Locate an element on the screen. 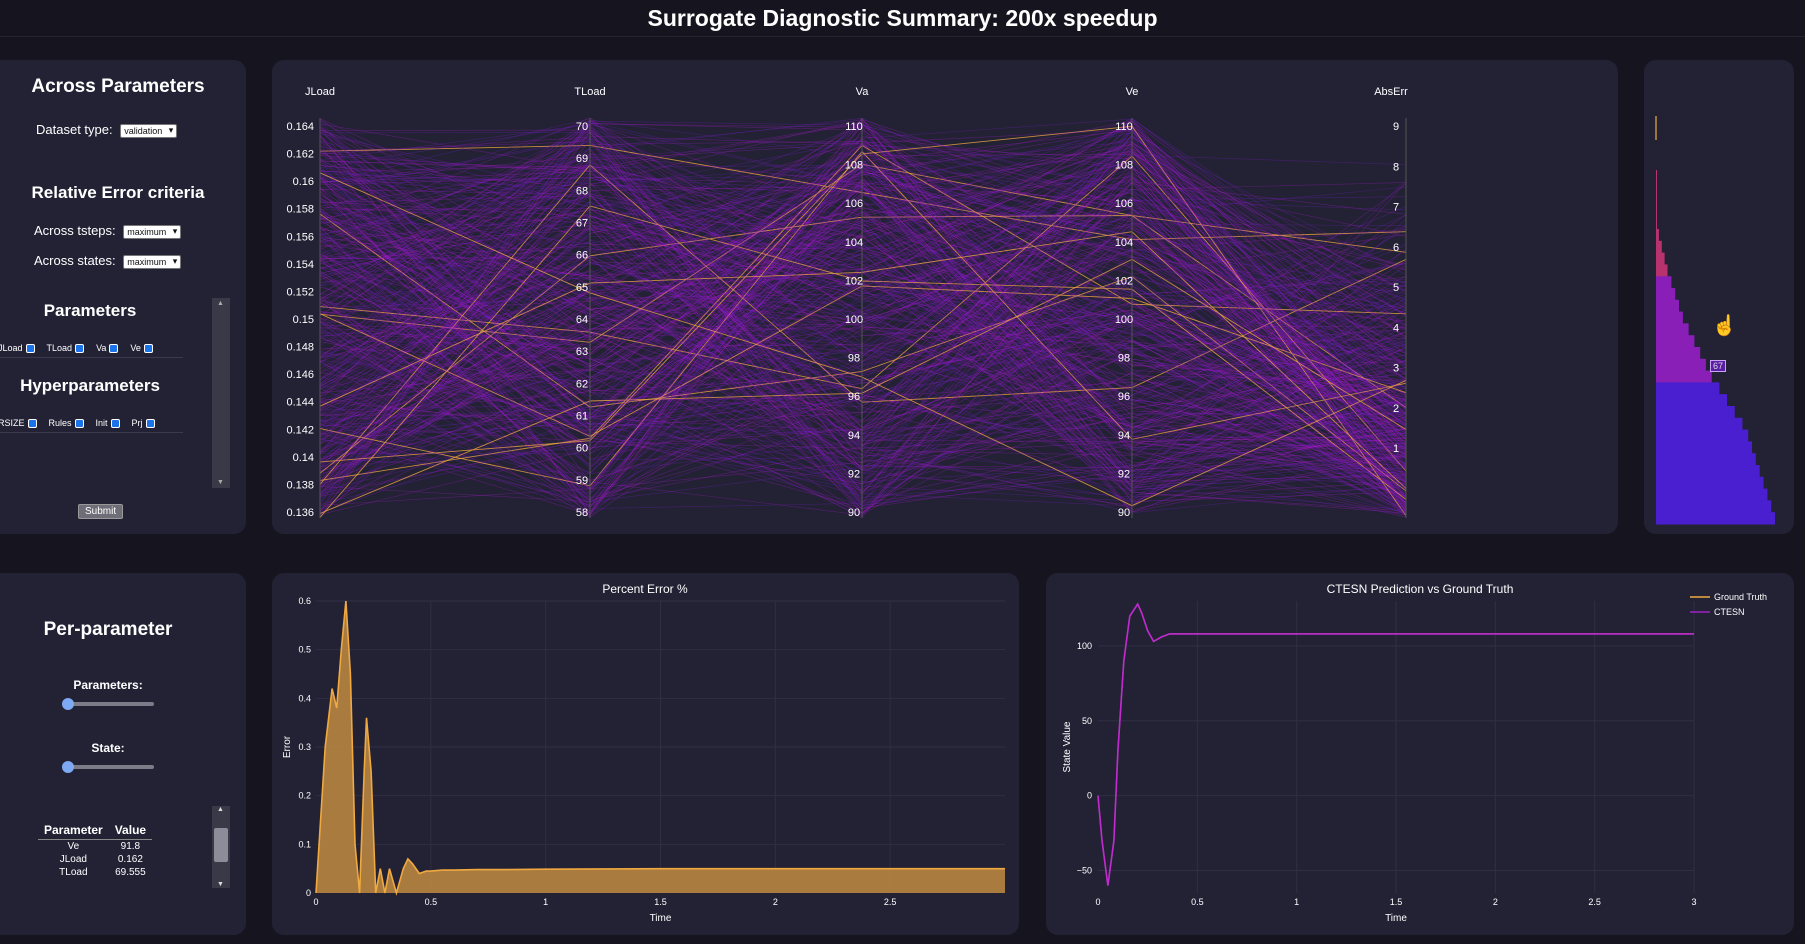  y-axis-label: Error is located at coordinates (287, 746).